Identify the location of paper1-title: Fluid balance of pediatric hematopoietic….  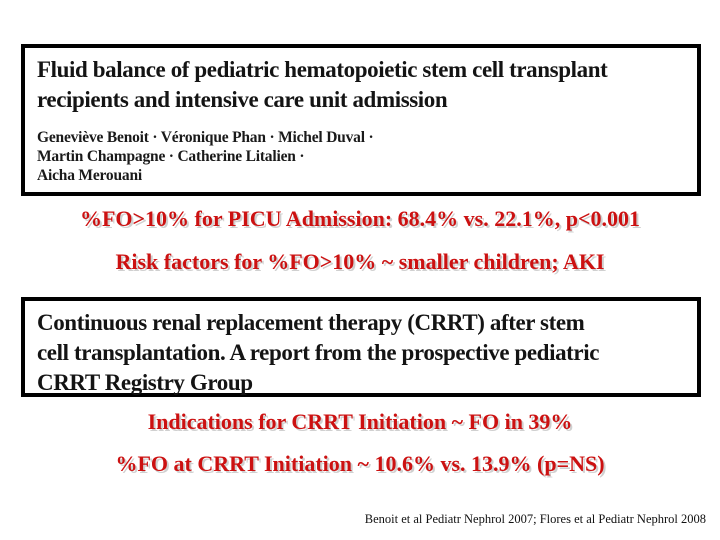
(361, 85).